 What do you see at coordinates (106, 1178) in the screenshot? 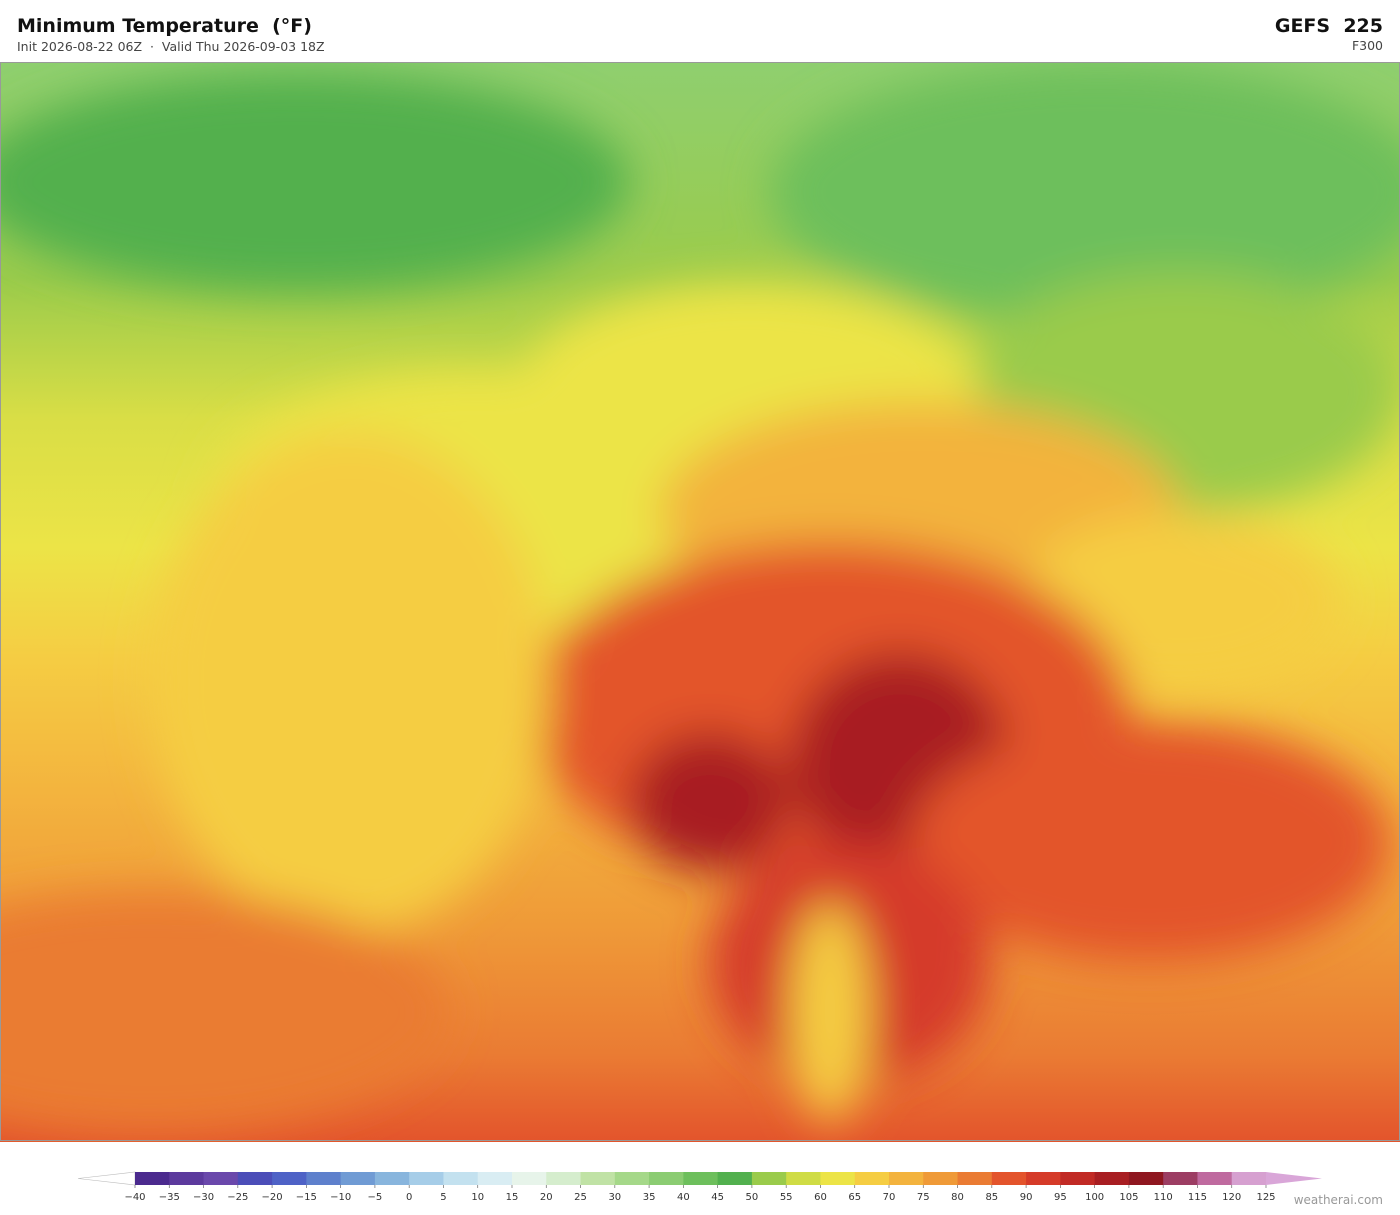
I see `colorbar-under` at bounding box center [106, 1178].